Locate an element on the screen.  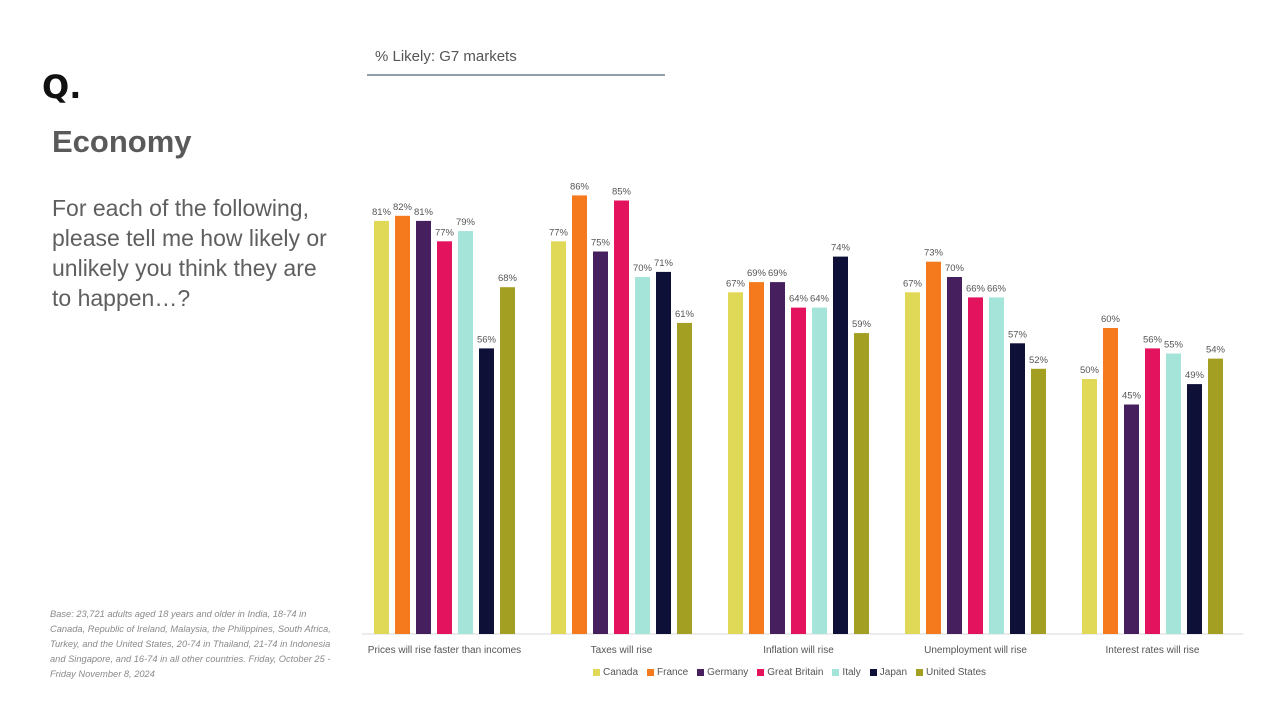
legend-item-united-states: United States is located at coordinates (951, 672).